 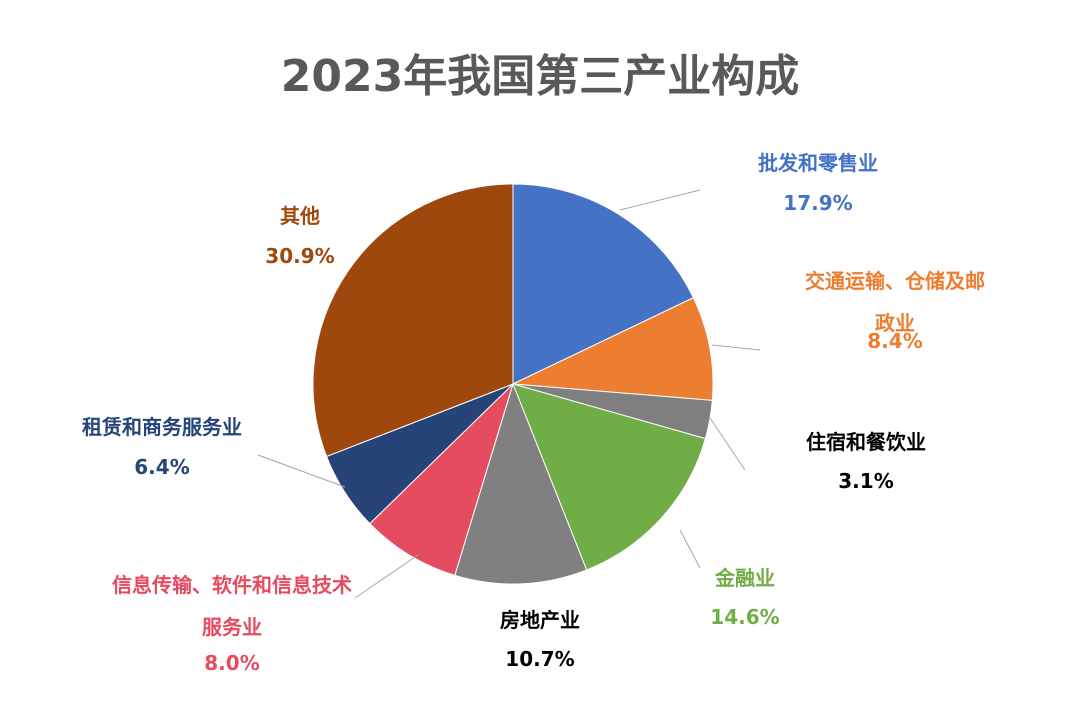 What do you see at coordinates (162, 427) in the screenshot?
I see `category-label: 租赁和商务服务业` at bounding box center [162, 427].